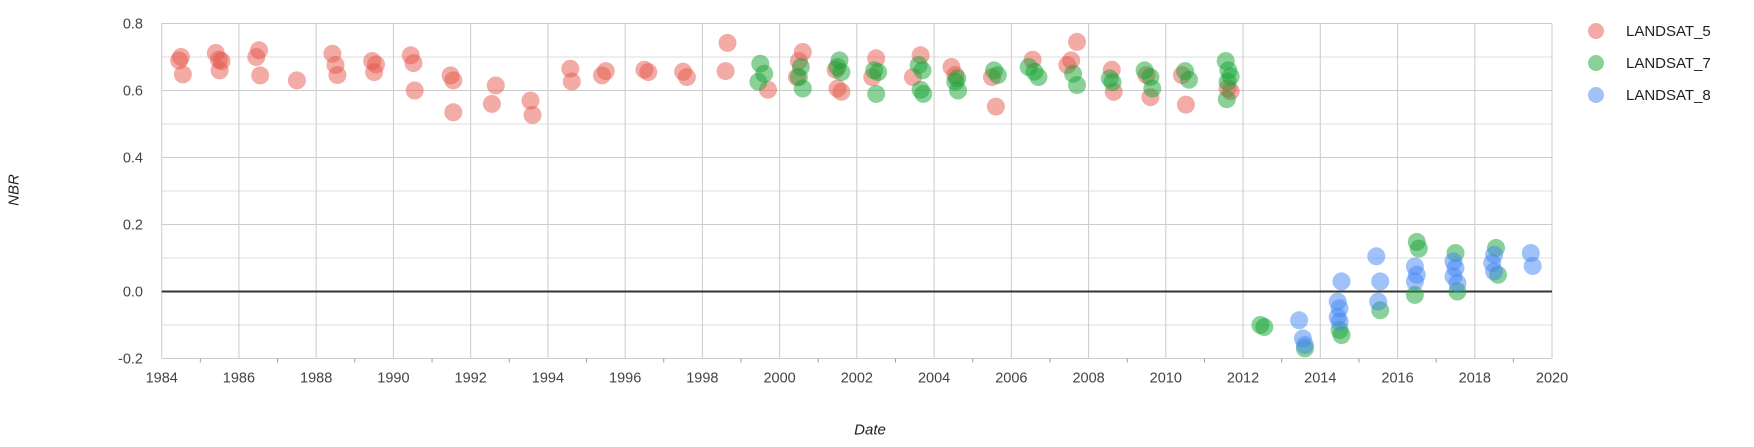 The height and width of the screenshot is (447, 1754). What do you see at coordinates (1397, 379) in the screenshot?
I see `x-tick-label: 2016` at bounding box center [1397, 379].